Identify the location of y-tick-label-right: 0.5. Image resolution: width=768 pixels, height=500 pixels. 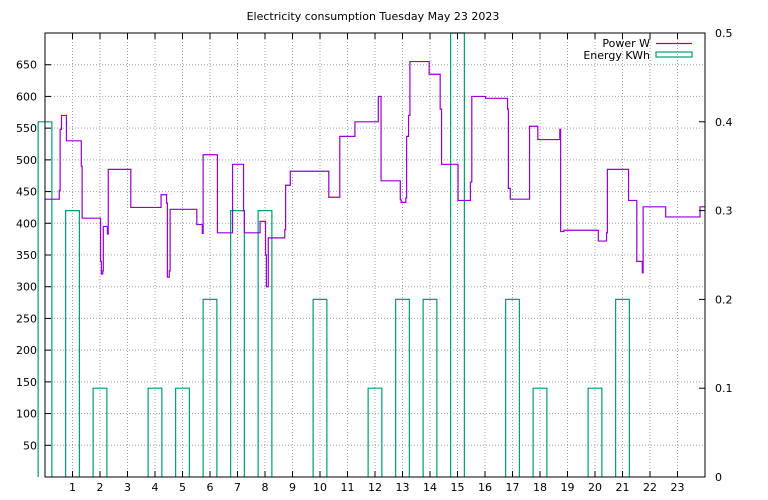
(724, 33).